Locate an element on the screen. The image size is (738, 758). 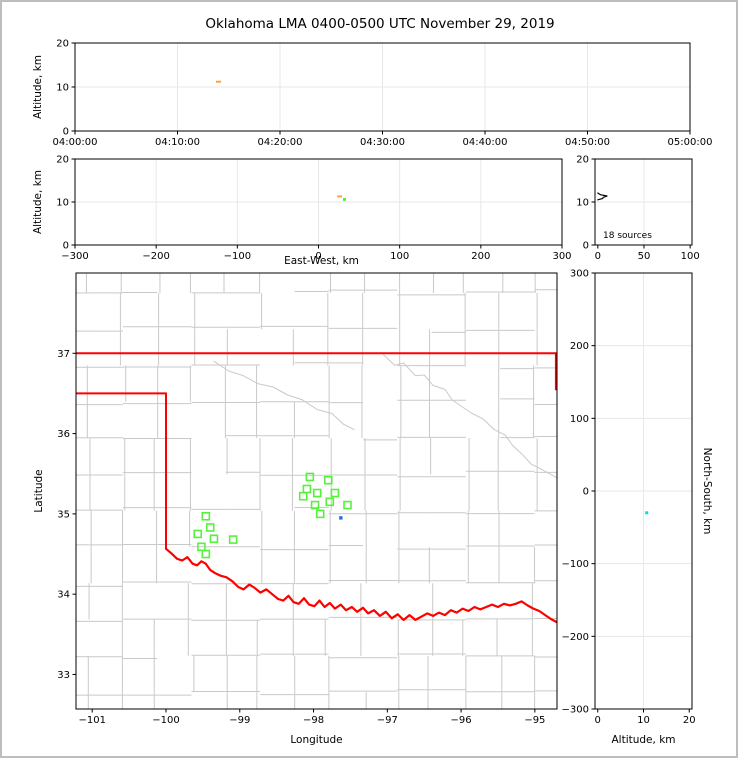
x-tick-label: −95 is located at coordinates (534, 720).